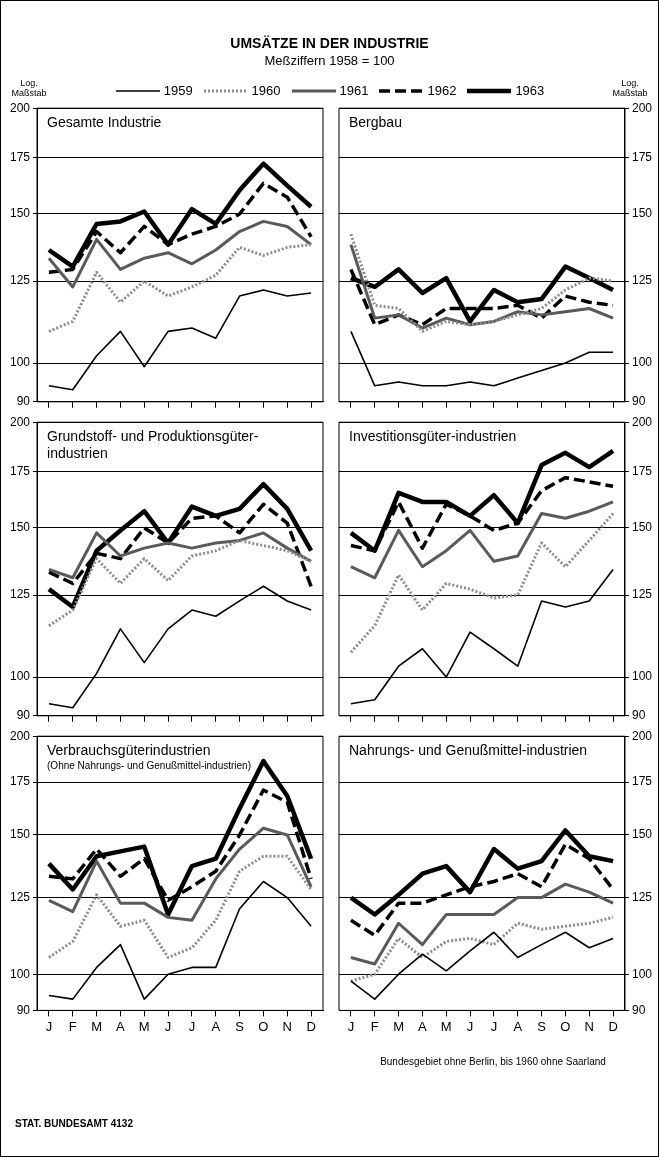  Describe the element at coordinates (153, 445) in the screenshot. I see `text: Grundstoff- und Produktionsgüter-industrien` at that location.